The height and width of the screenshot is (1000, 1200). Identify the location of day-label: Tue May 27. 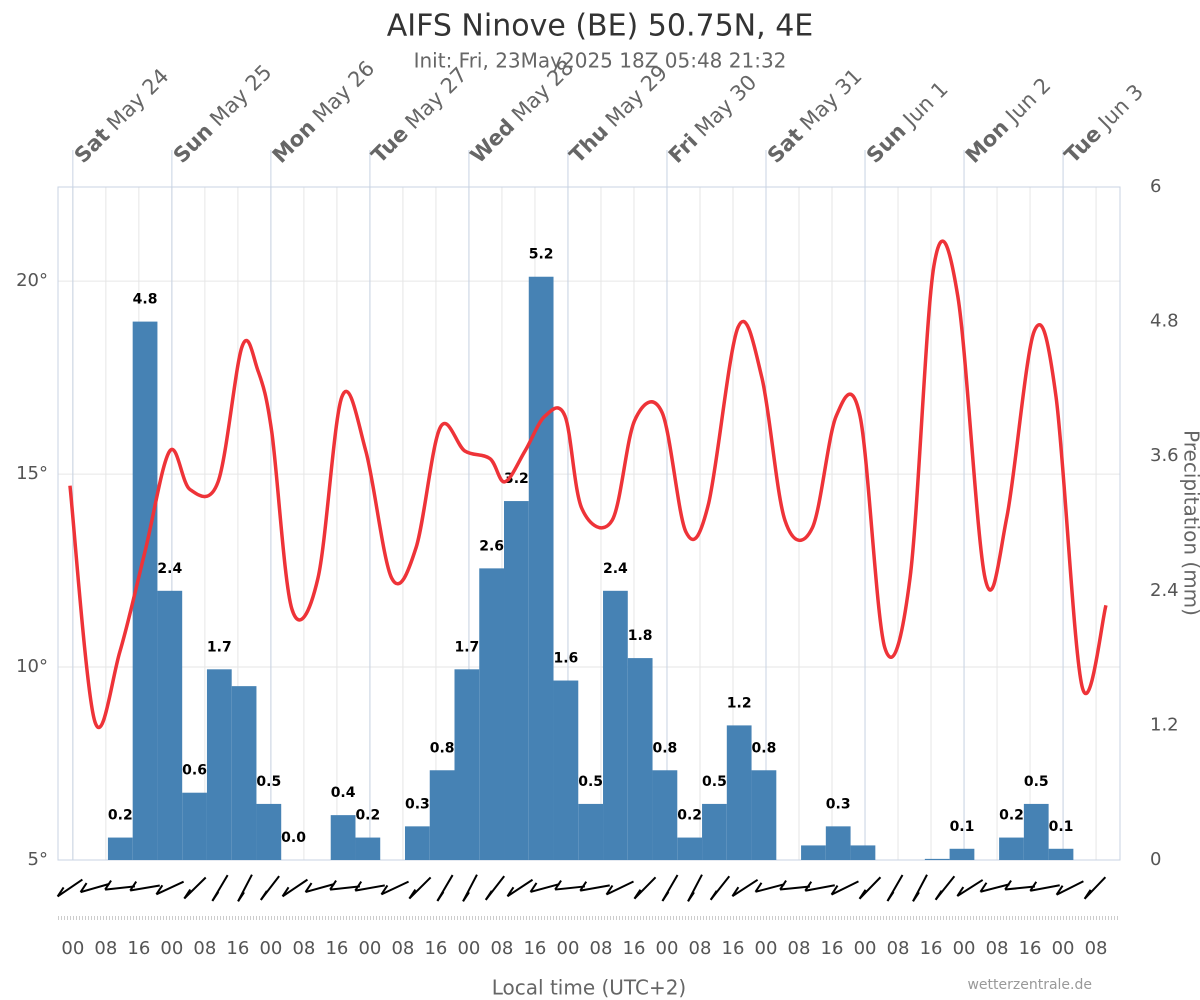
(419, 115).